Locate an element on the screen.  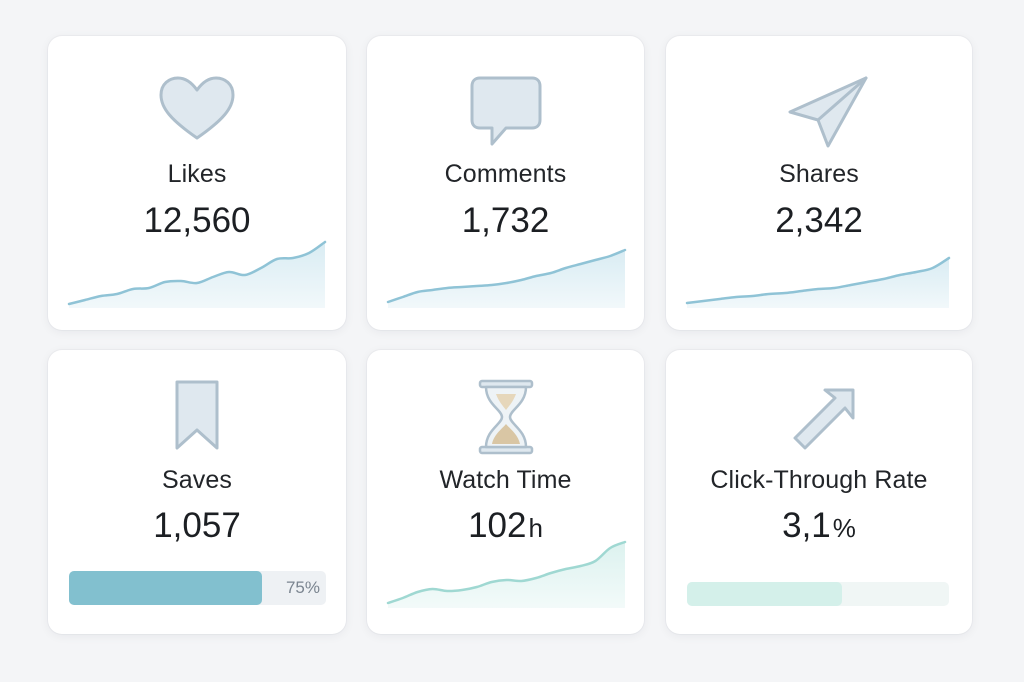
shares-card: Shares 2,342 is located at coordinates (819, 183).